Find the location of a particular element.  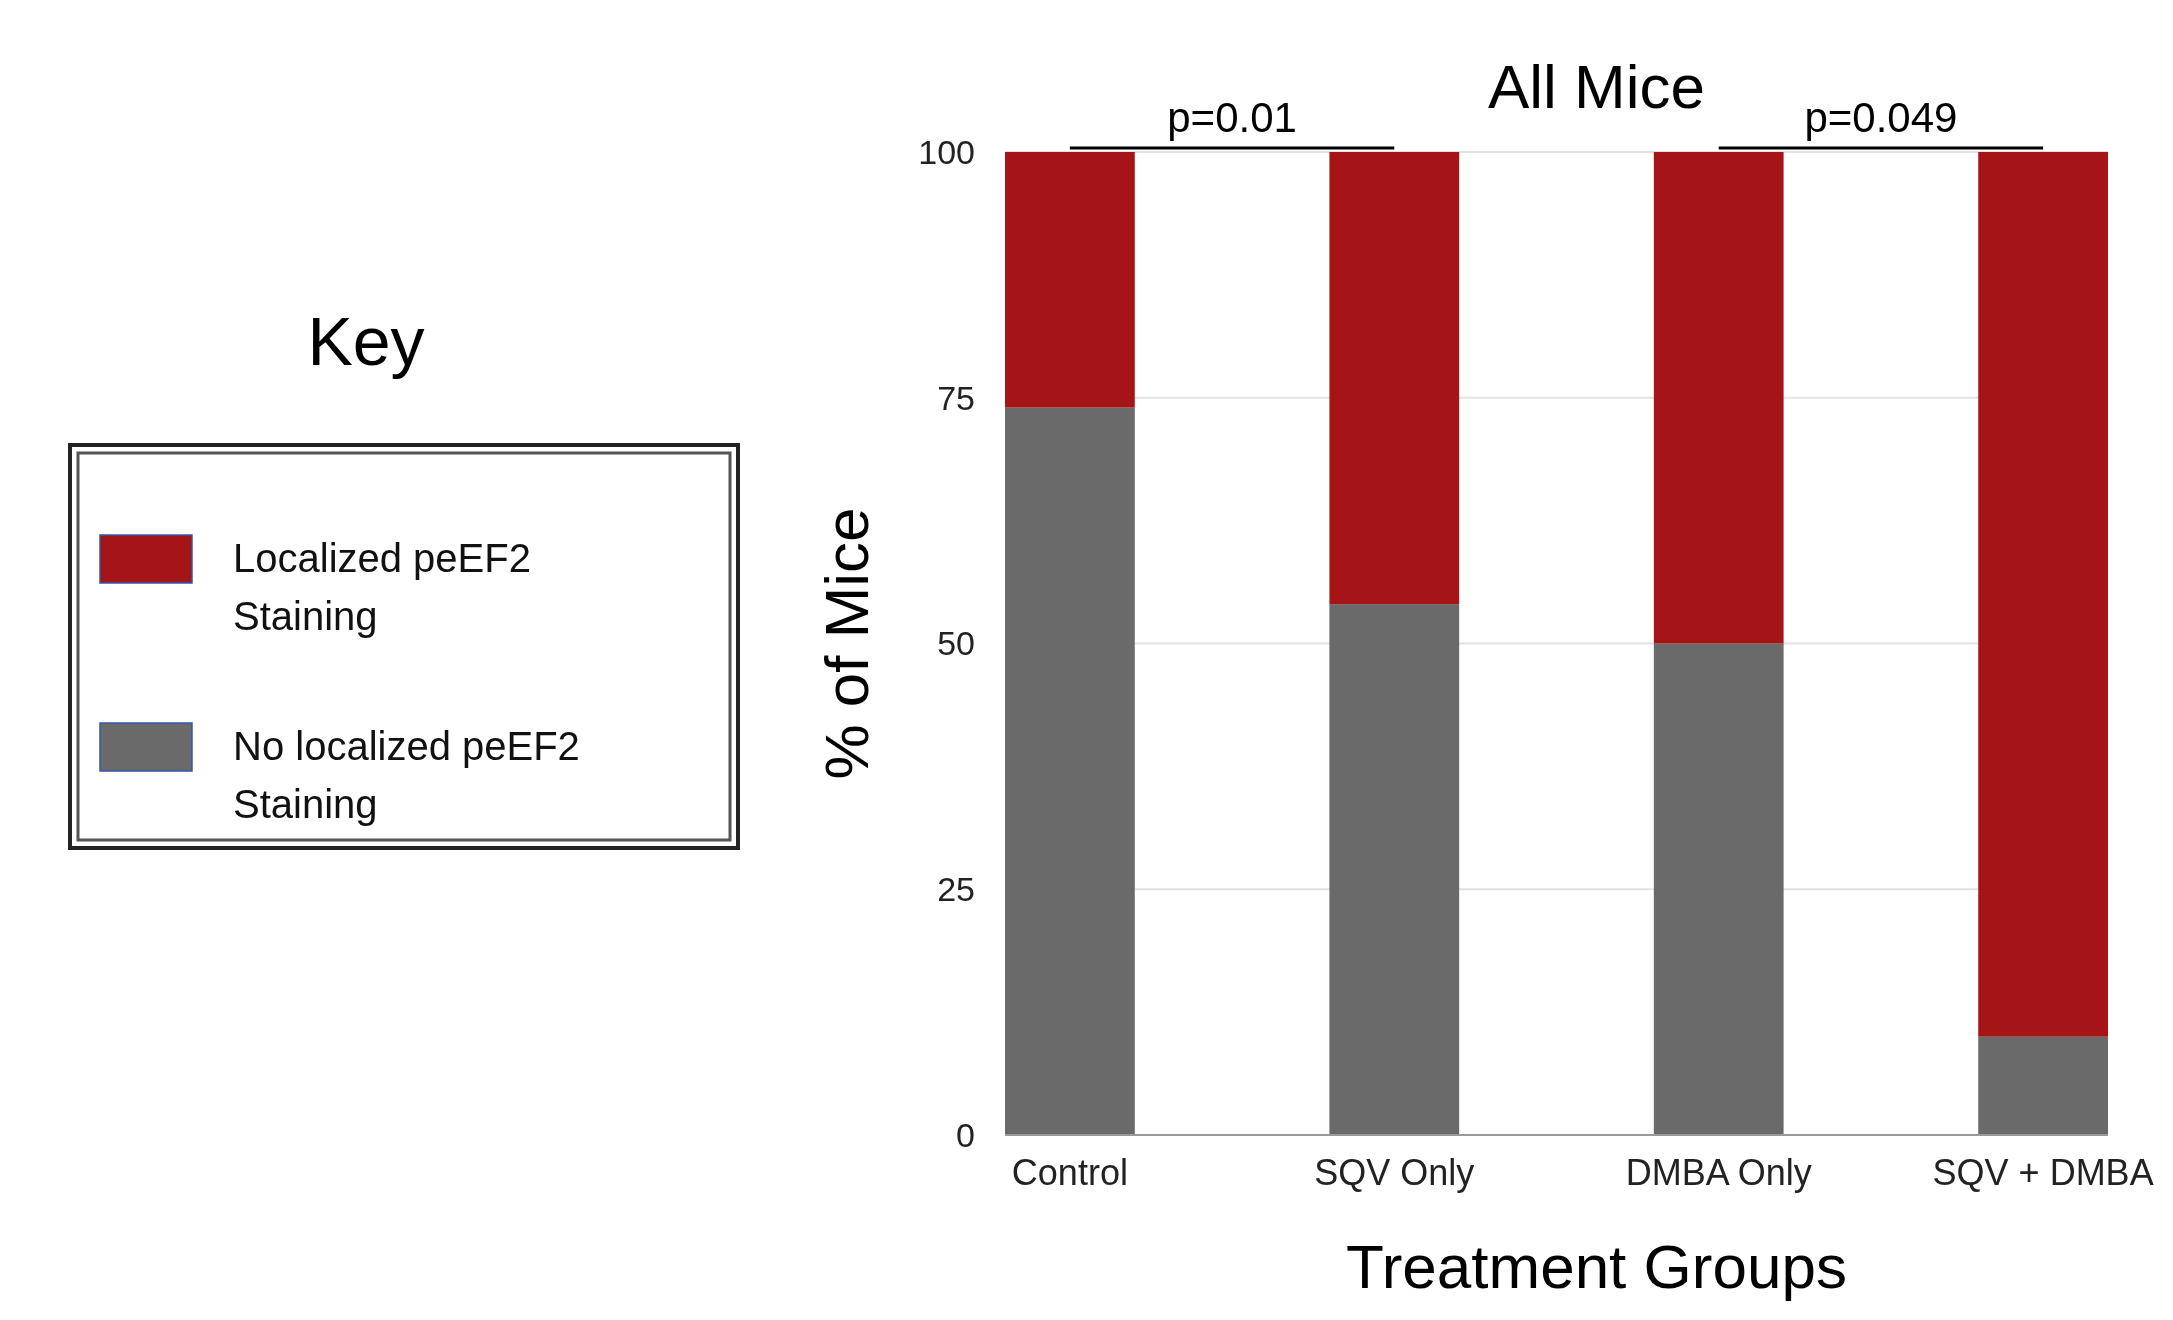

x-tick-label: Control is located at coordinates (1069, 1172).